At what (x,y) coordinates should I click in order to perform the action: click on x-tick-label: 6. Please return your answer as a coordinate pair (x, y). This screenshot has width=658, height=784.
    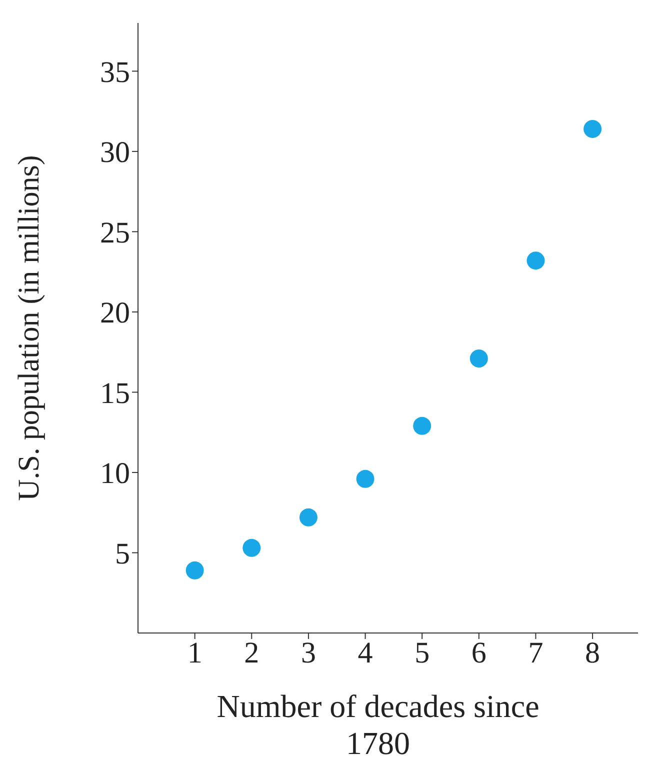
    Looking at the image, I should click on (478, 653).